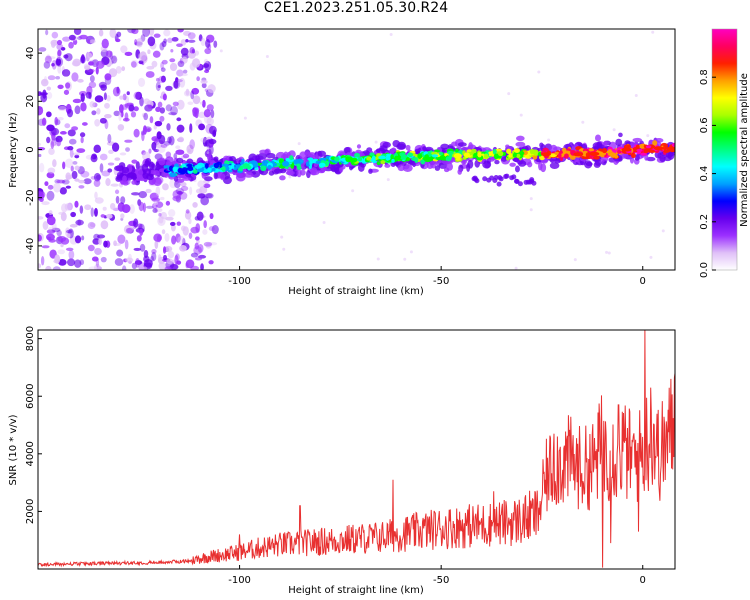 The image size is (750, 600). What do you see at coordinates (30, 246) in the screenshot?
I see `y-tick-label: -40` at bounding box center [30, 246].